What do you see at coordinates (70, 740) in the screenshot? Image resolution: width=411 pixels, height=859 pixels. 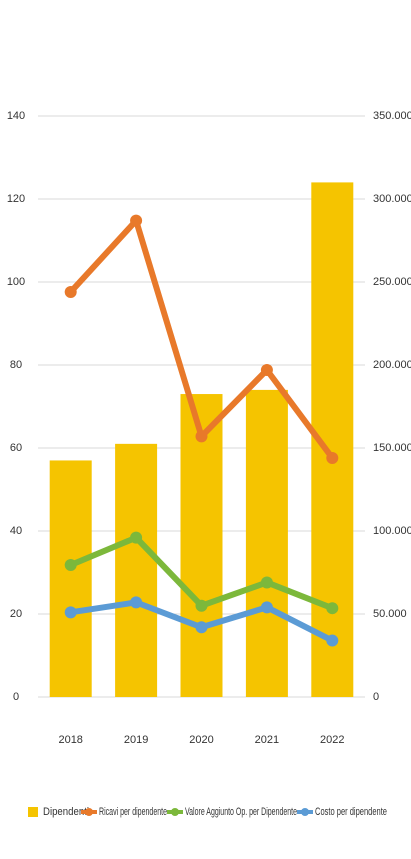 I see `x-tick-label: 2018` at bounding box center [70, 740].